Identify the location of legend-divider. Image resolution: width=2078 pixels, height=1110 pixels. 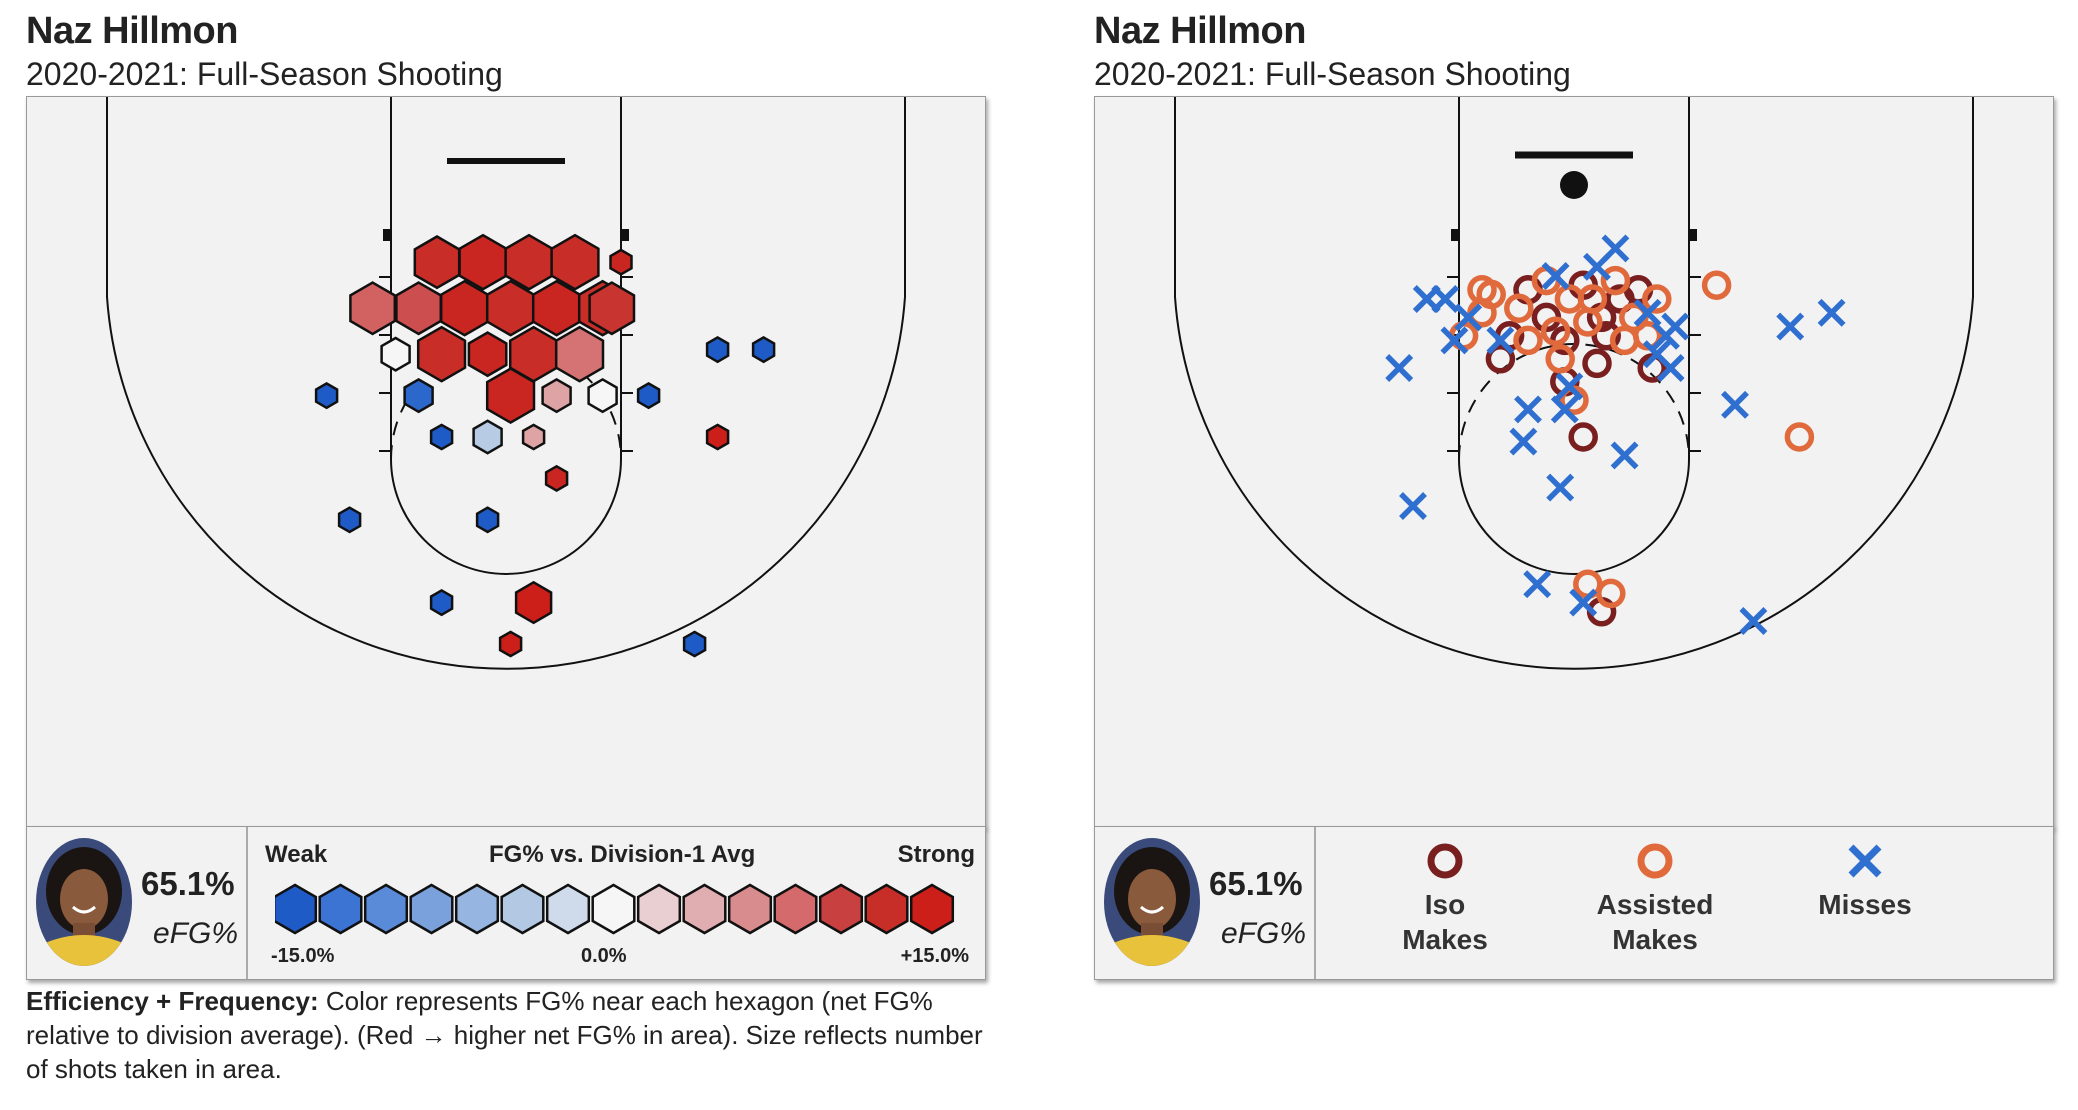
(1315, 903).